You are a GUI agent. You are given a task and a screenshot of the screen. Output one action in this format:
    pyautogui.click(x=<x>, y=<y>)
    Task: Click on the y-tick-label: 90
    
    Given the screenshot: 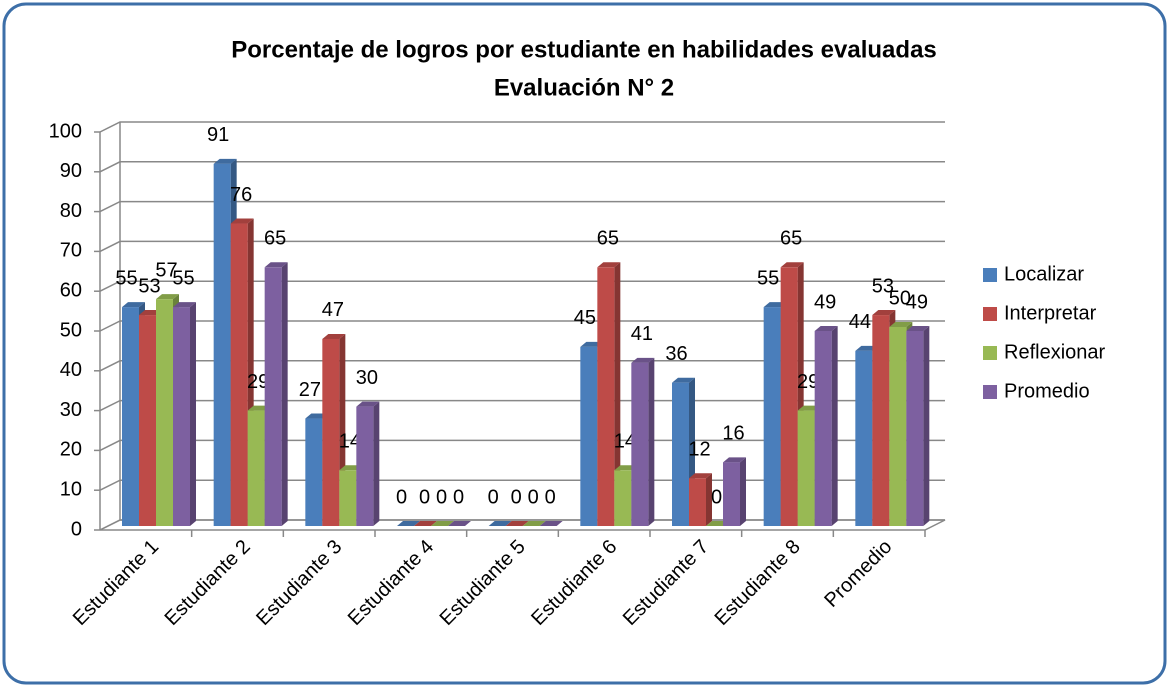 What is the action you would take?
    pyautogui.click(x=71, y=171)
    